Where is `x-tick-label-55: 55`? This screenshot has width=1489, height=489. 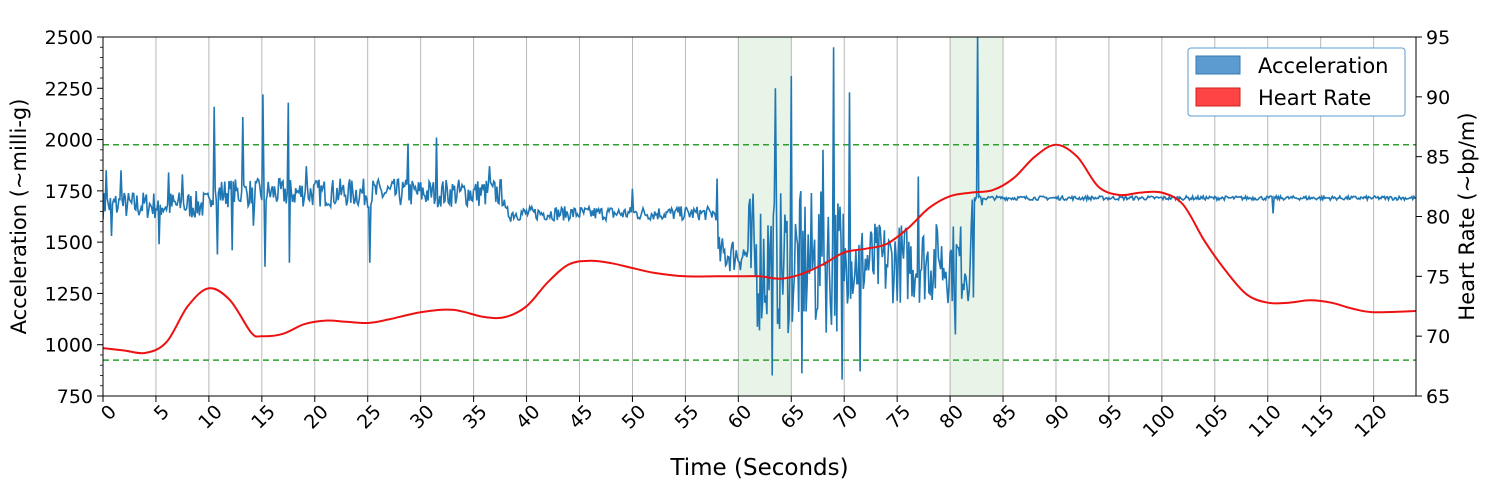
x-tick-label-55: 55 is located at coordinates (687, 417).